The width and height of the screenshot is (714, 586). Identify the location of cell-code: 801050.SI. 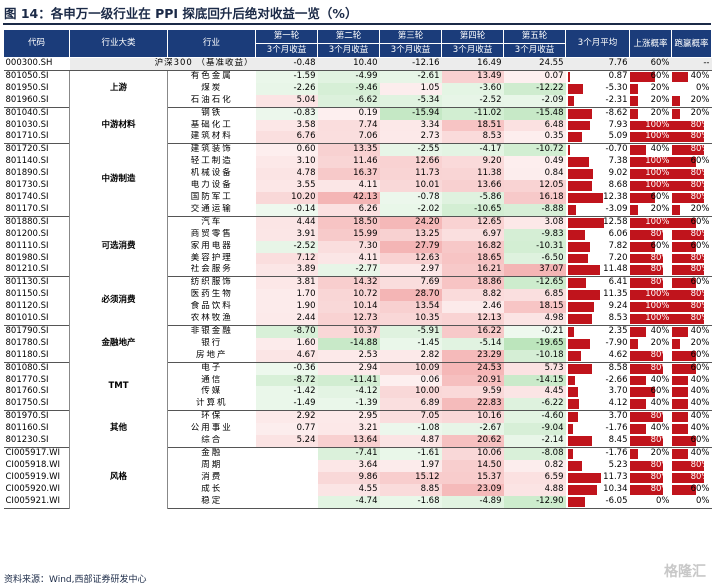
(27, 75).